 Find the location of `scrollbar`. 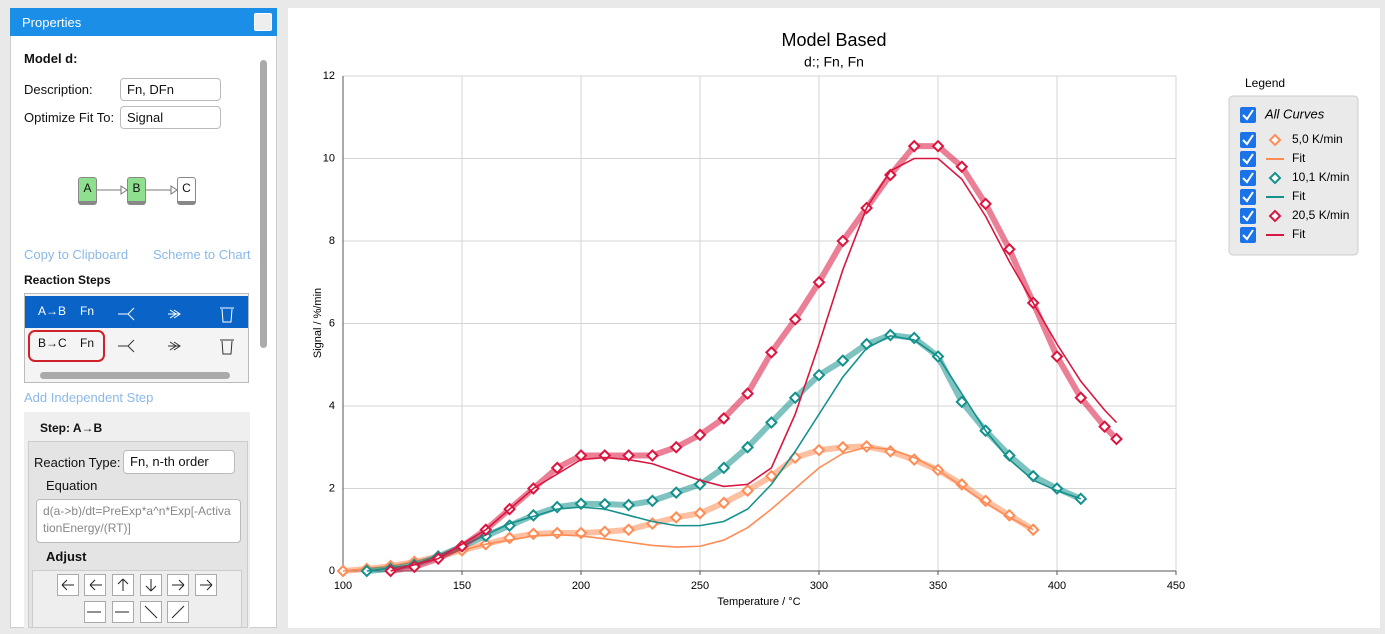

scrollbar is located at coordinates (135, 375).